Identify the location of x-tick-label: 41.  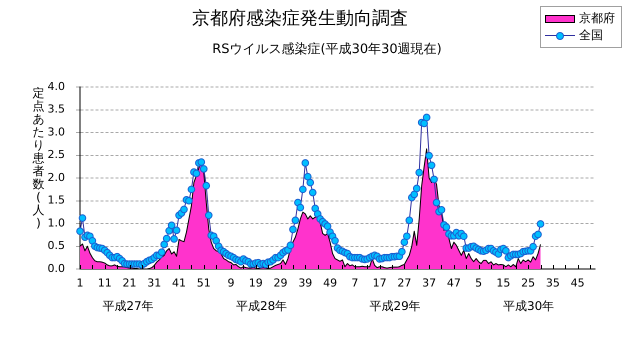
(179, 283).